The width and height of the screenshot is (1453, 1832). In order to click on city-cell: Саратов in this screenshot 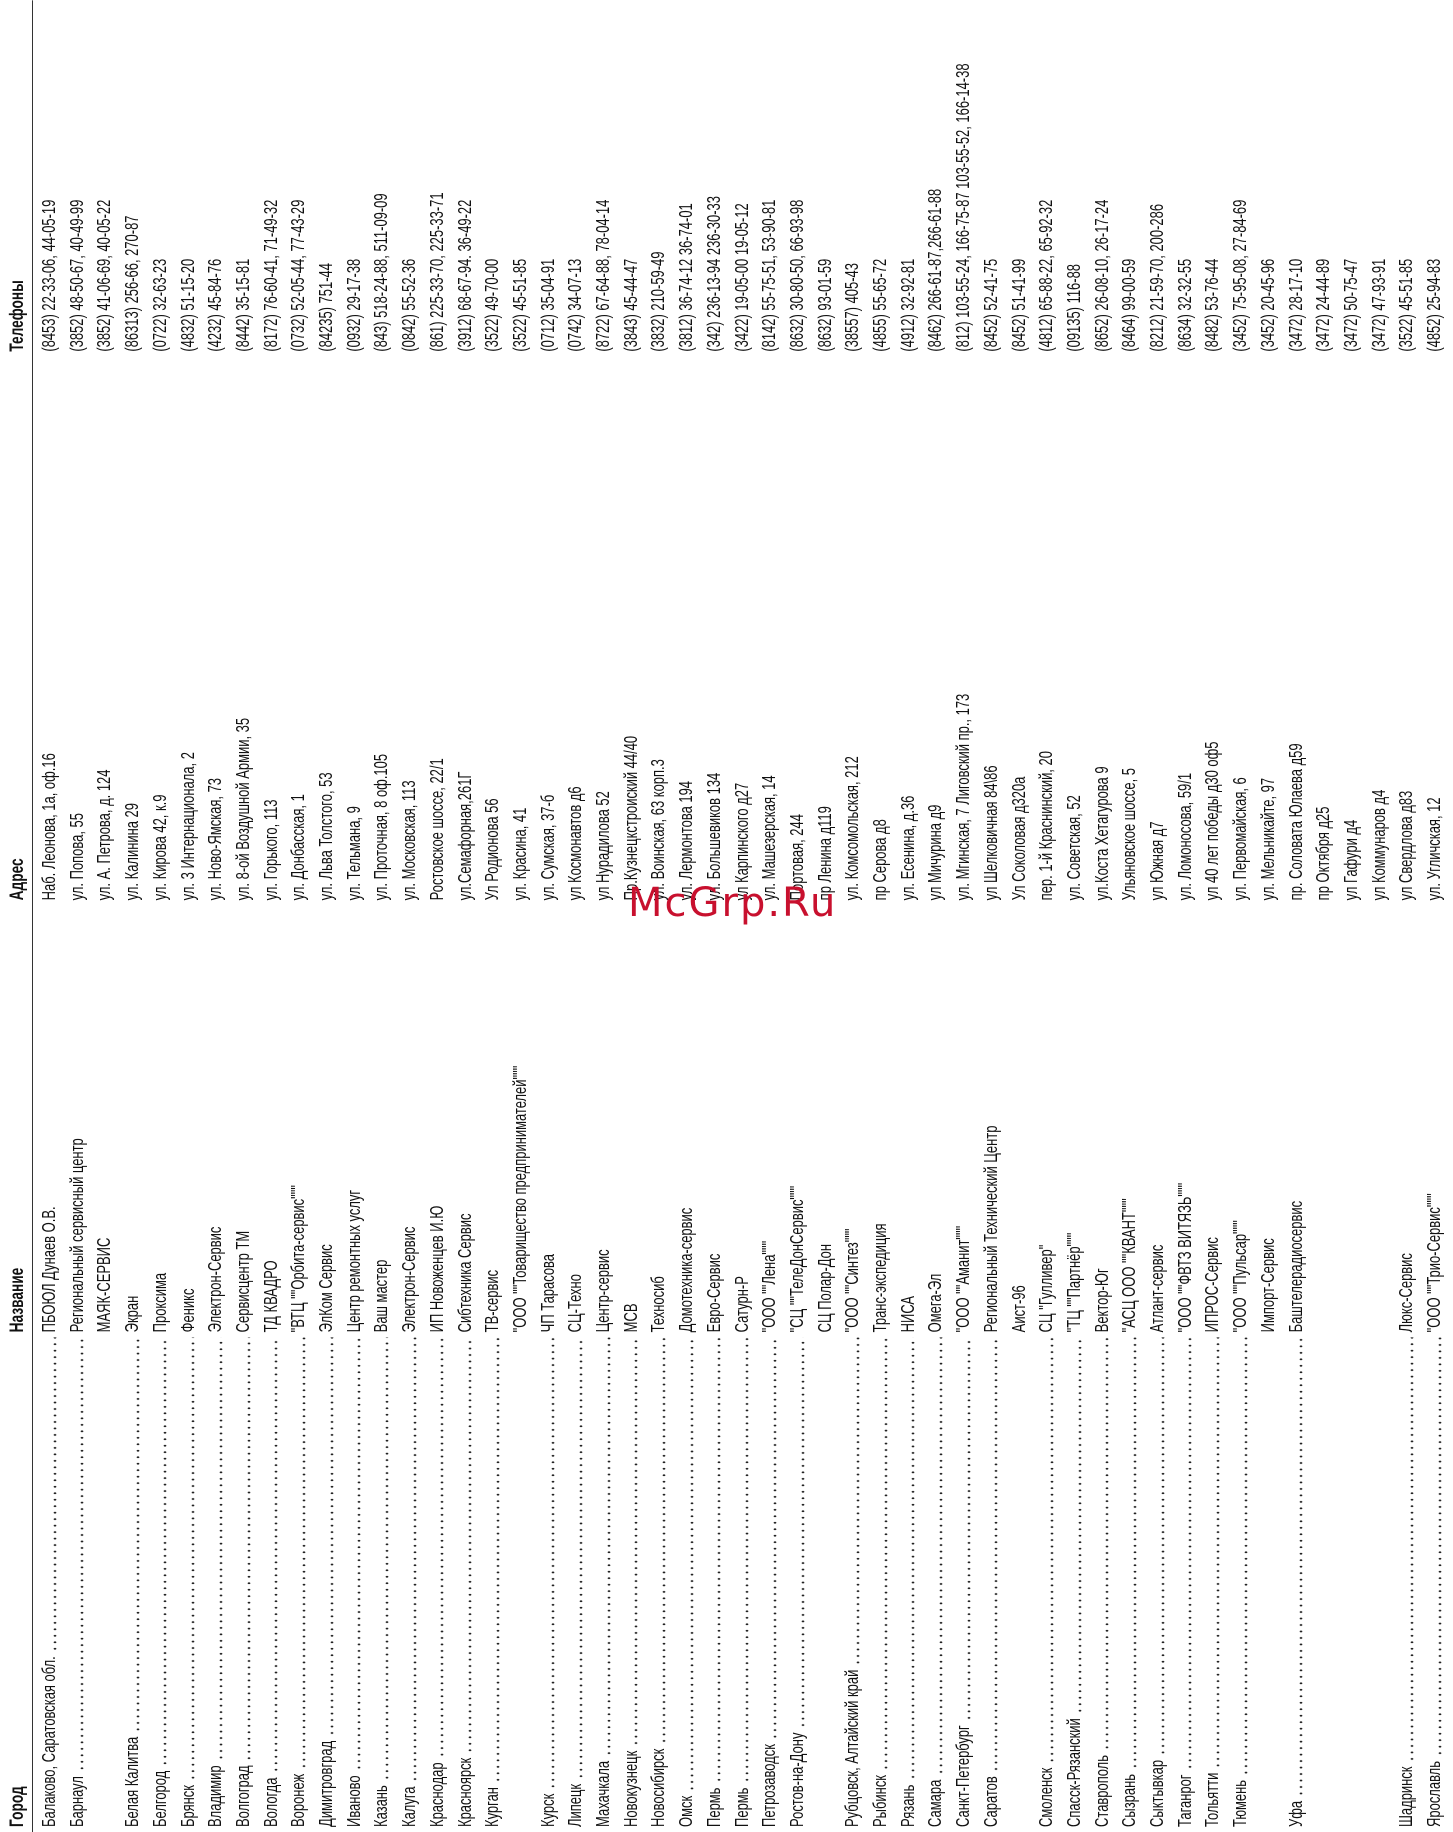, I will do `click(991, 1580)`.